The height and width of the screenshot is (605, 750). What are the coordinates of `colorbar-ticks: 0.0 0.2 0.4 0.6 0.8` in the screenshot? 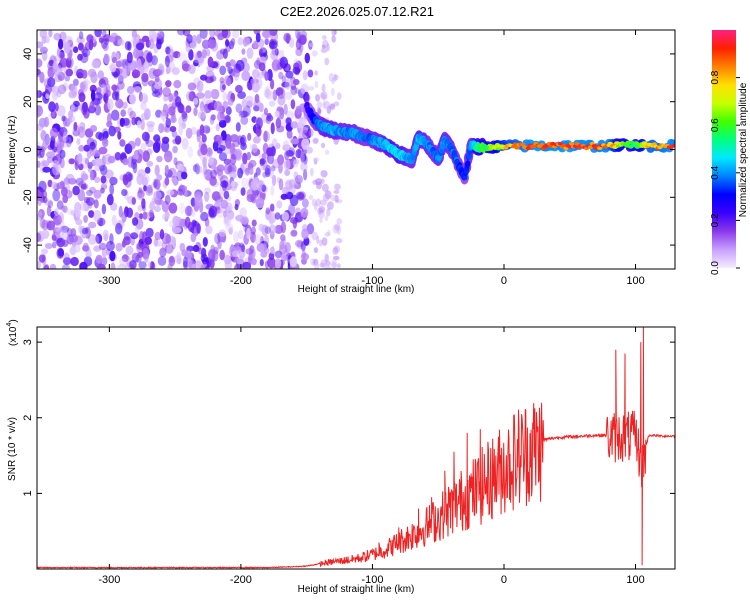 It's located at (725, 172).